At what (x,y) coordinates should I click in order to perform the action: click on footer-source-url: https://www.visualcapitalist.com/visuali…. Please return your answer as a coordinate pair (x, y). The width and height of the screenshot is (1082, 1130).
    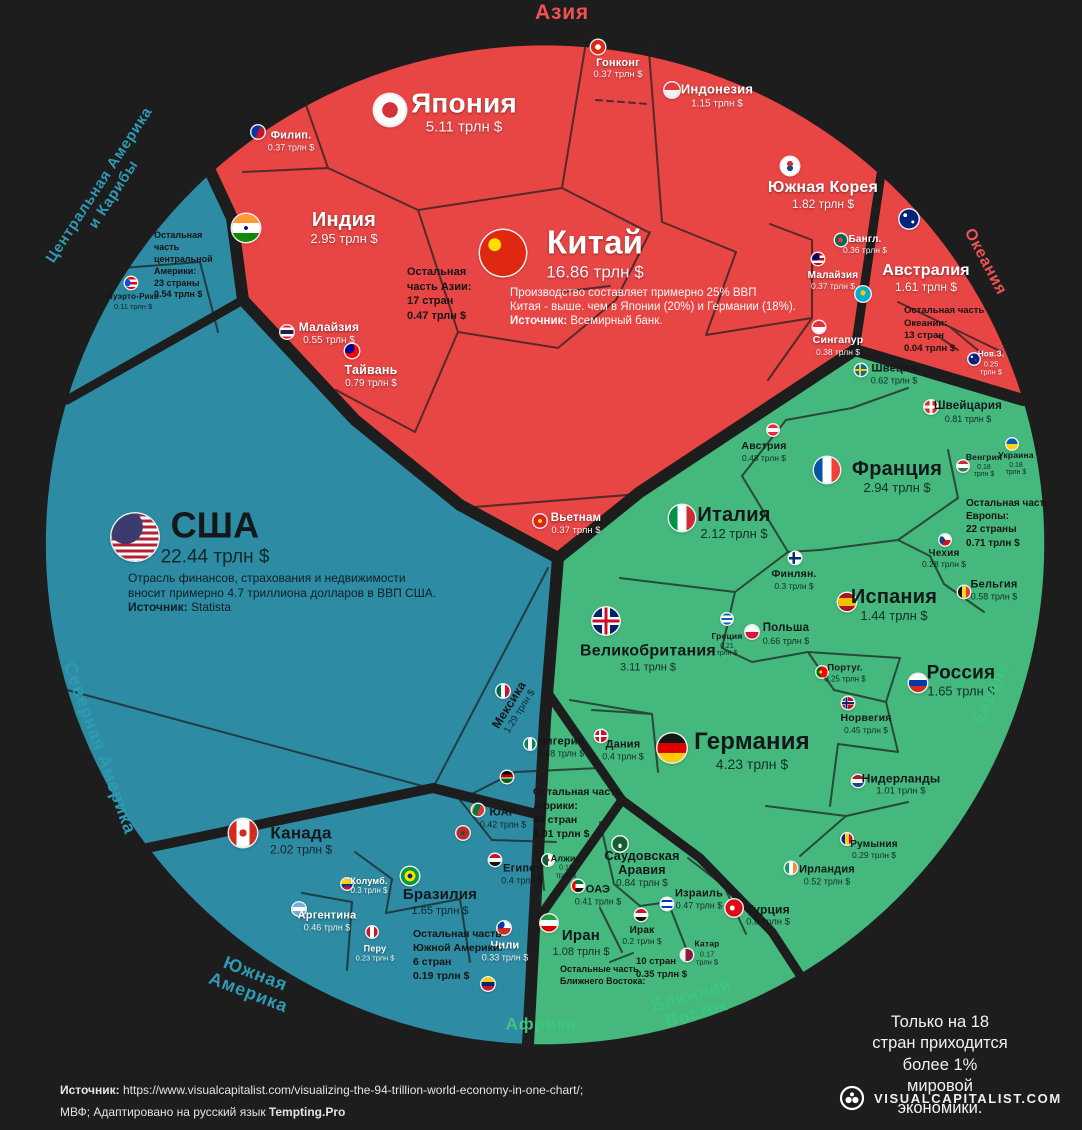
    Looking at the image, I should click on (351, 1090).